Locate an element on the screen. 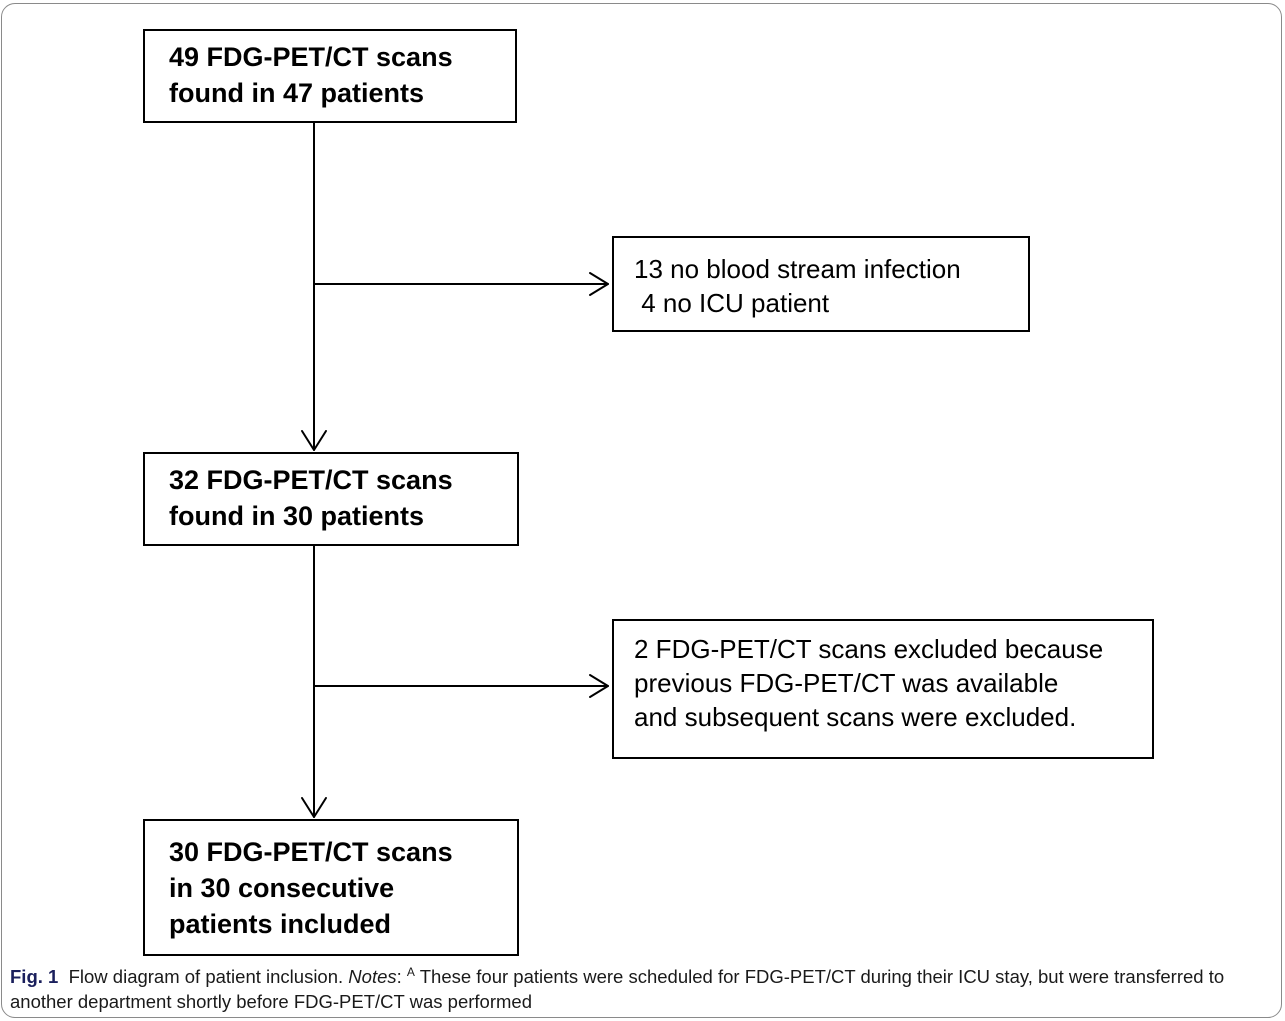 Image resolution: width=1285 pixels, height=1021 pixels. box-text-line: and subsequent scans were excluded. is located at coordinates (855, 717).